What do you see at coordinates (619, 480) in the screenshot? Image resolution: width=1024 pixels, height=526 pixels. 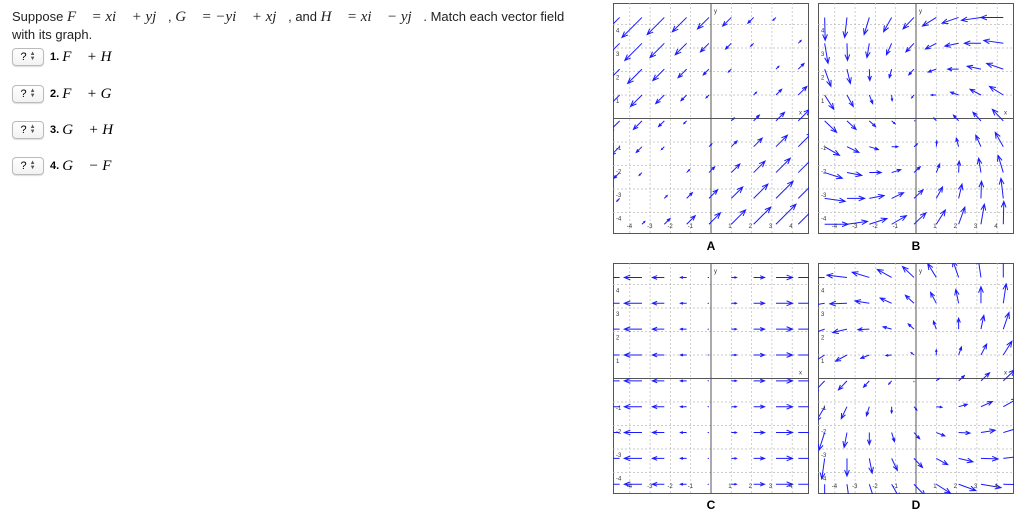 I see `y-tick-label: -4` at bounding box center [619, 480].